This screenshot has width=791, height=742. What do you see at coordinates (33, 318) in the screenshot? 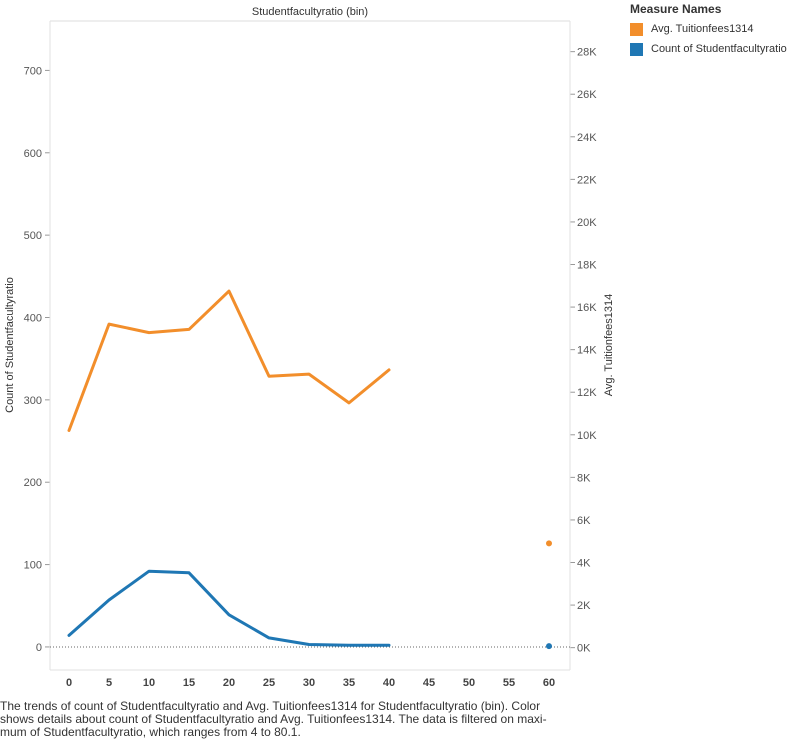
I see `left-tick-label: 400` at bounding box center [33, 318].